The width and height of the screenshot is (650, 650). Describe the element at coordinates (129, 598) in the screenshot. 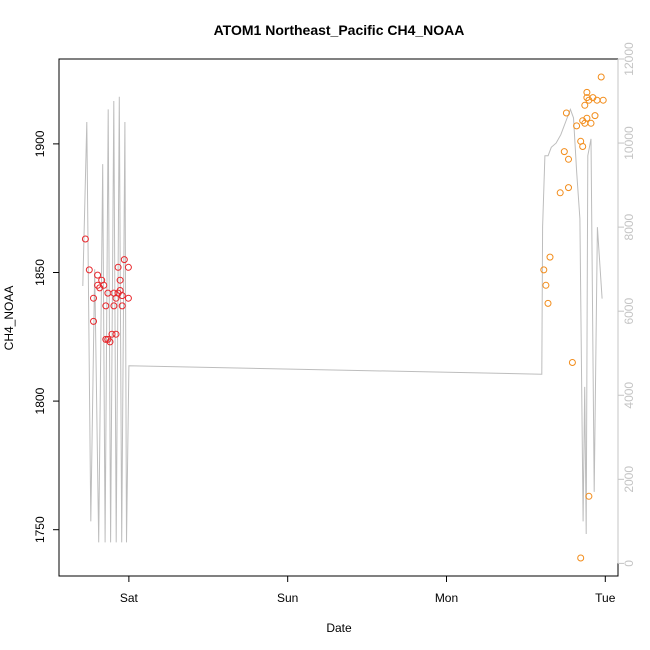

I see `x-tick-label-0: Sat` at that location.